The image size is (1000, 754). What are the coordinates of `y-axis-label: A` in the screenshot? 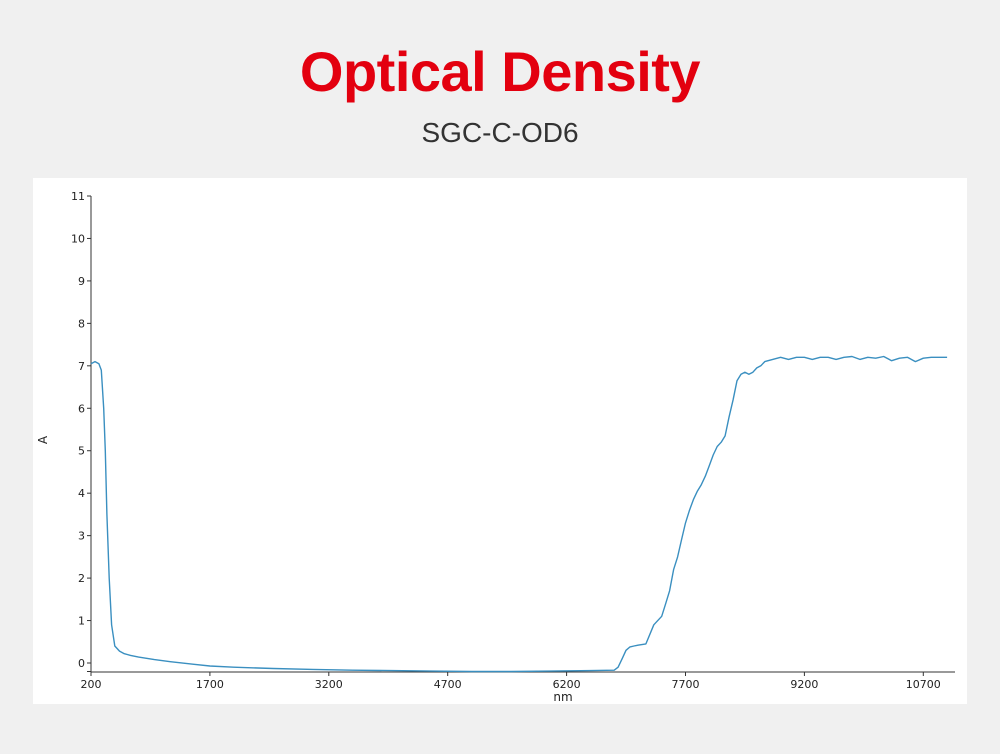 It's located at (43, 439).